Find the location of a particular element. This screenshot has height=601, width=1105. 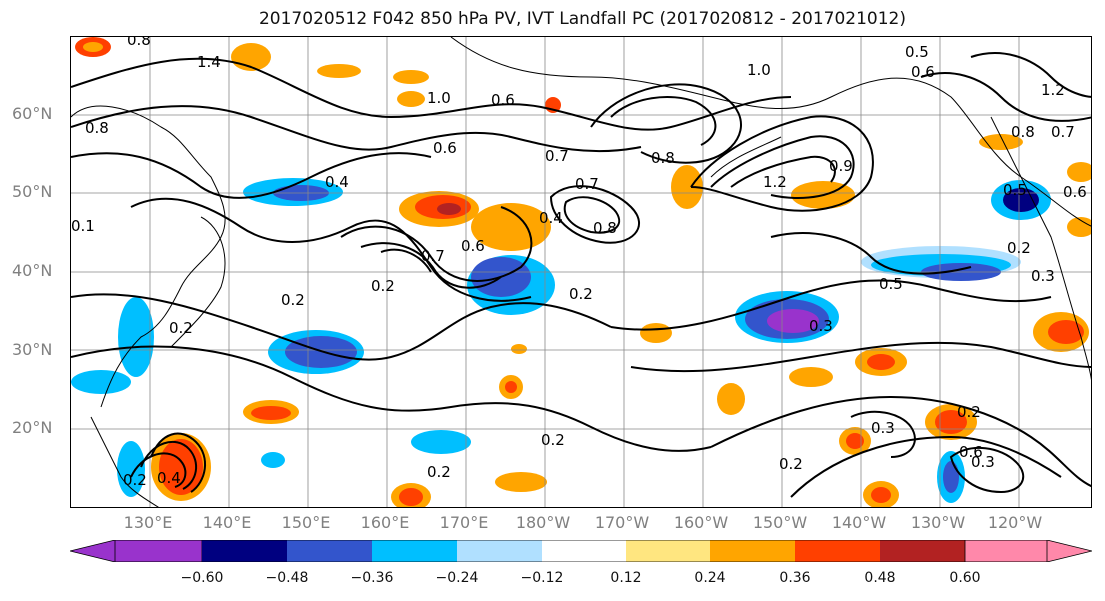

colorbar-tick: −0.48 is located at coordinates (287, 578).